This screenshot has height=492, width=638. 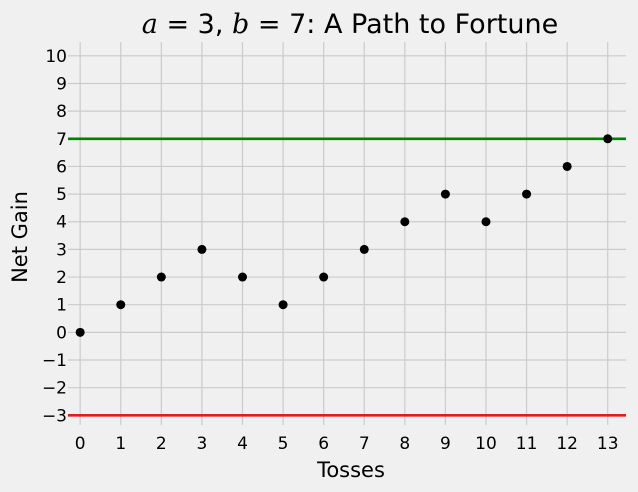 What do you see at coordinates (206, 24) in the screenshot?
I see `title-a-value: 3` at bounding box center [206, 24].